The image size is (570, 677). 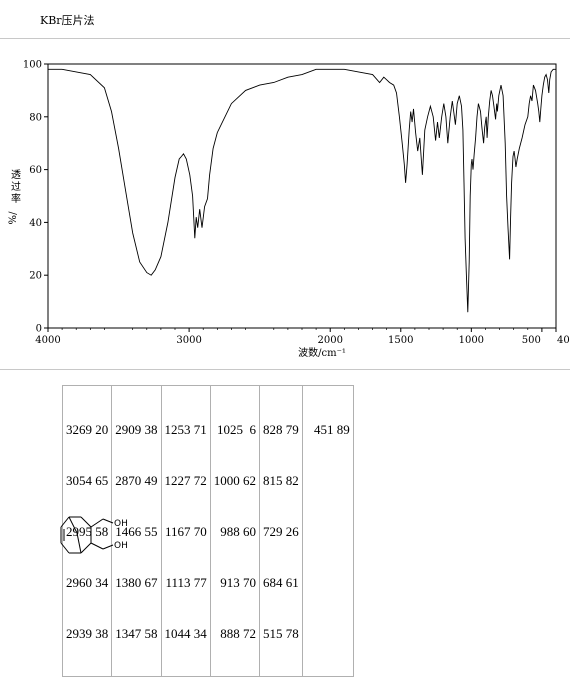 What do you see at coordinates (136, 582) in the screenshot?
I see `peak-cell: 1380 67` at bounding box center [136, 582].